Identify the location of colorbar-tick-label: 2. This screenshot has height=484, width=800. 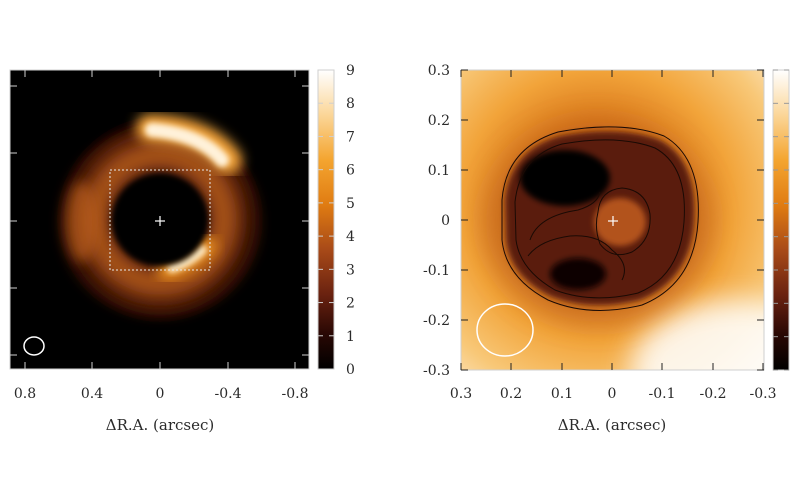
(350, 304).